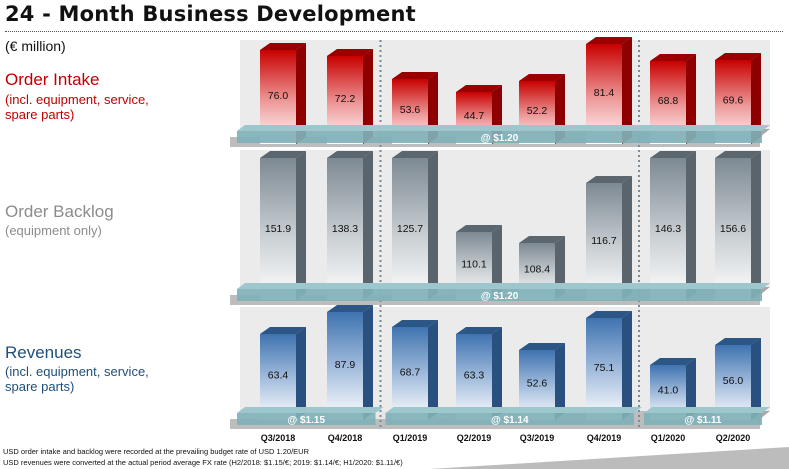 This screenshot has height=469, width=789. What do you see at coordinates (35, 46) in the screenshot?
I see `unit-label: (€ million)` at bounding box center [35, 46].